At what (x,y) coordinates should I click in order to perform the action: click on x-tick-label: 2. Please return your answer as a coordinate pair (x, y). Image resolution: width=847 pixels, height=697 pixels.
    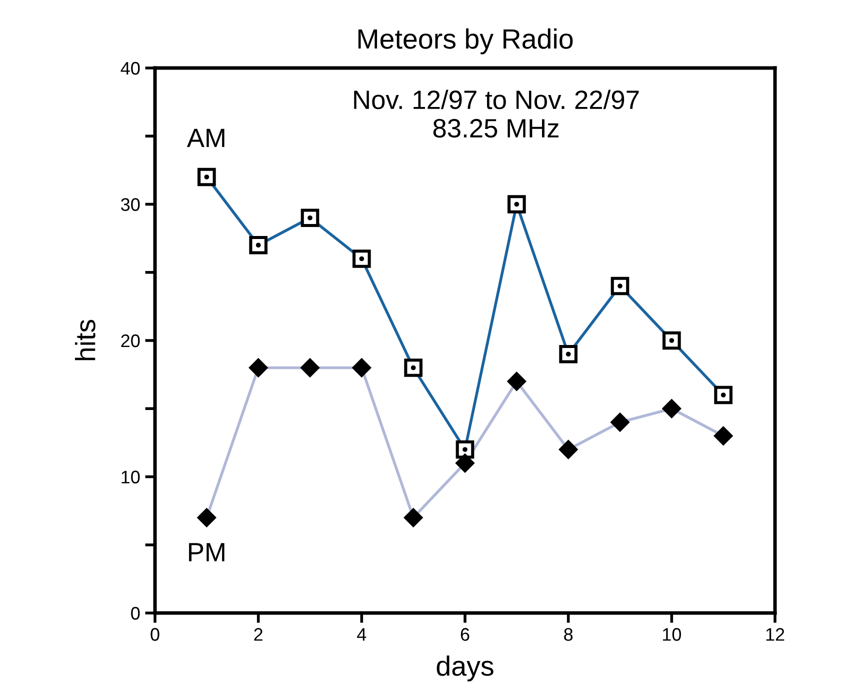
    Looking at the image, I should click on (258, 634).